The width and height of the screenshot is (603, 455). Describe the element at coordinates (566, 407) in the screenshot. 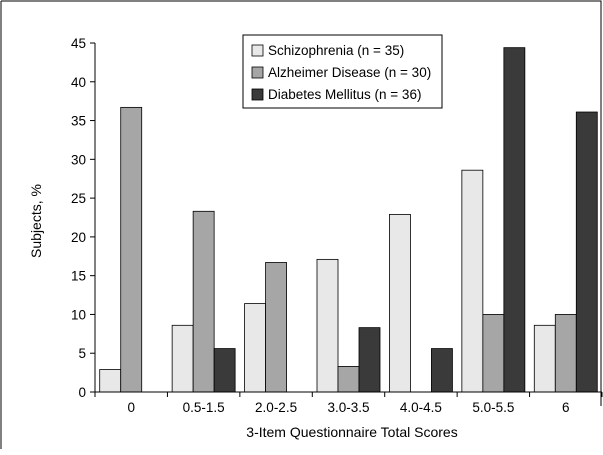

I see `x-tick-label: 6` at that location.